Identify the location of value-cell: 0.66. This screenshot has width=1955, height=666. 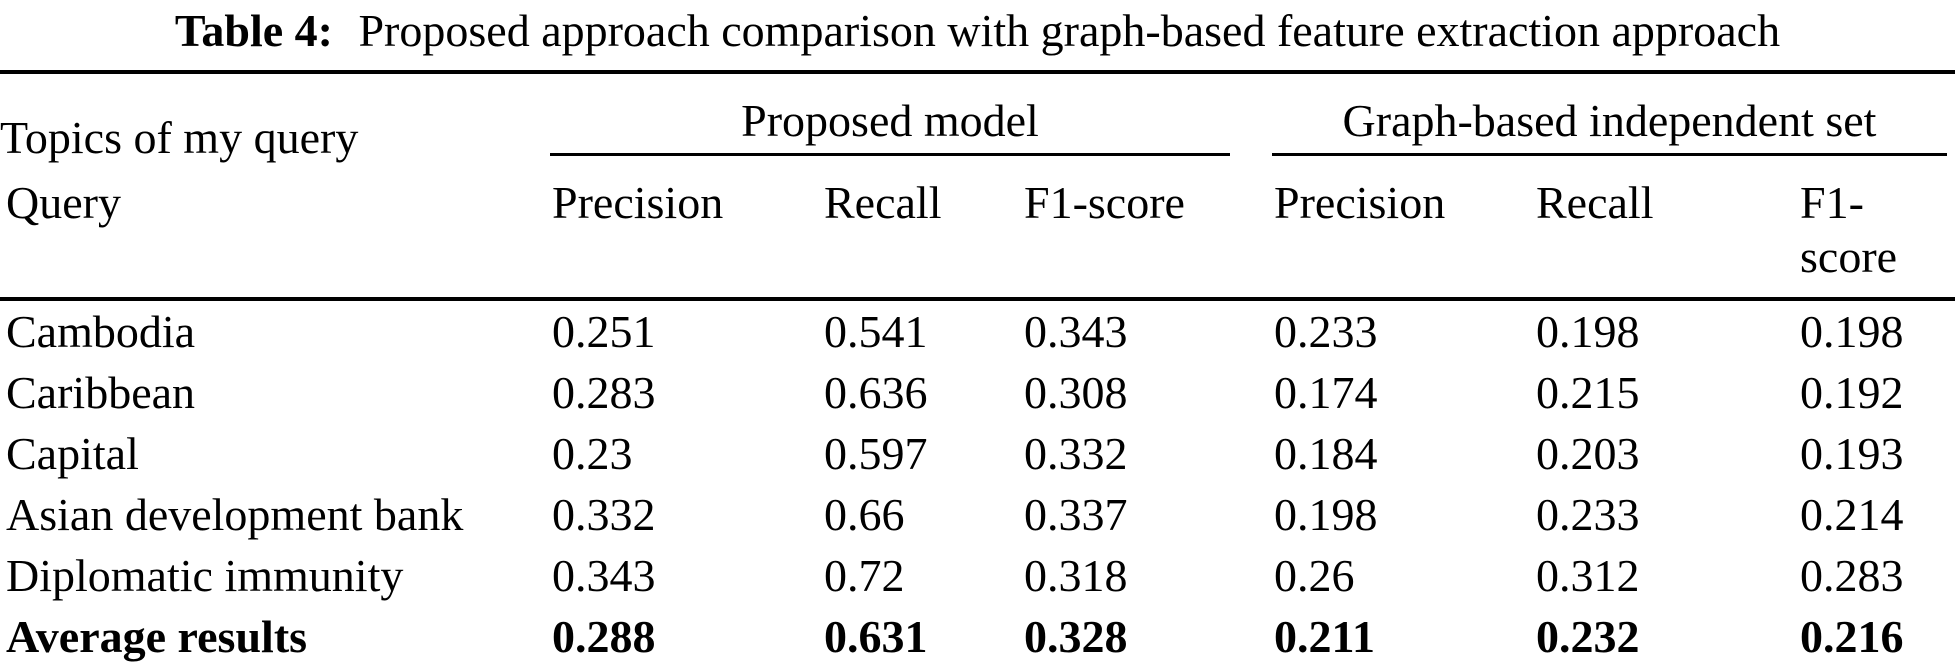
(864, 514).